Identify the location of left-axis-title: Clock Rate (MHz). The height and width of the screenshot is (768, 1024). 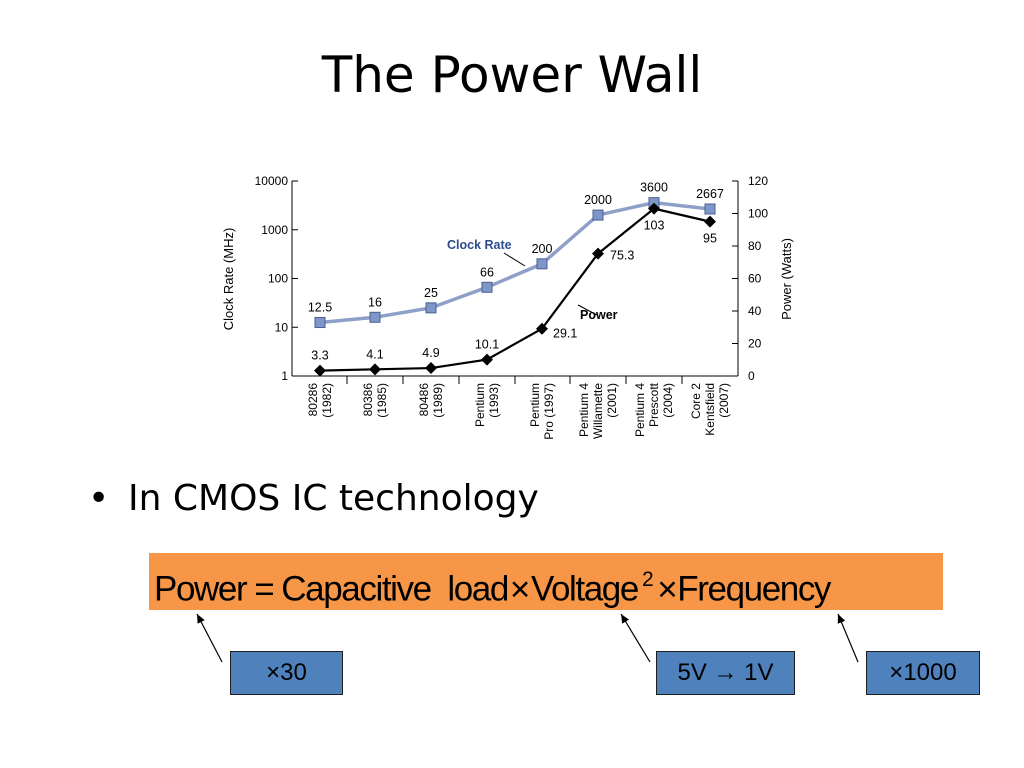
(228, 279).